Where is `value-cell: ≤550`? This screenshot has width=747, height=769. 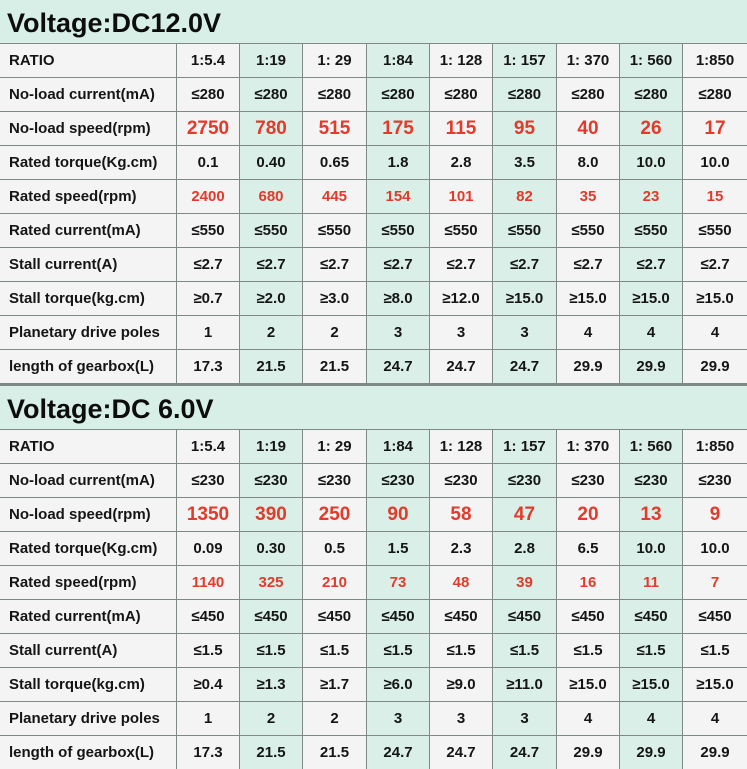
value-cell: ≤550 is located at coordinates (397, 230).